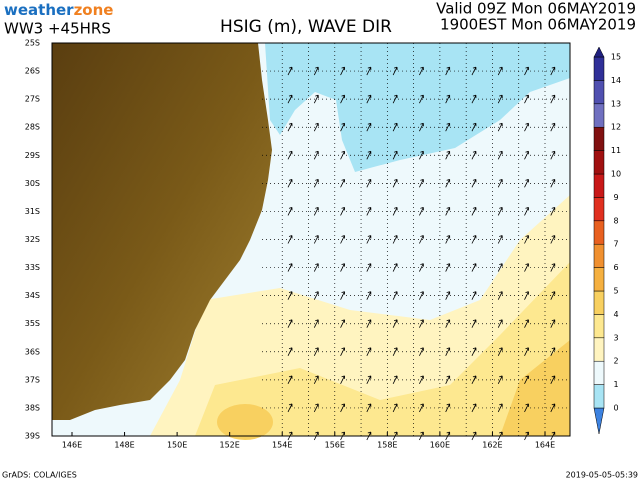  I want to click on colorbar-label: 1, so click(615, 384).